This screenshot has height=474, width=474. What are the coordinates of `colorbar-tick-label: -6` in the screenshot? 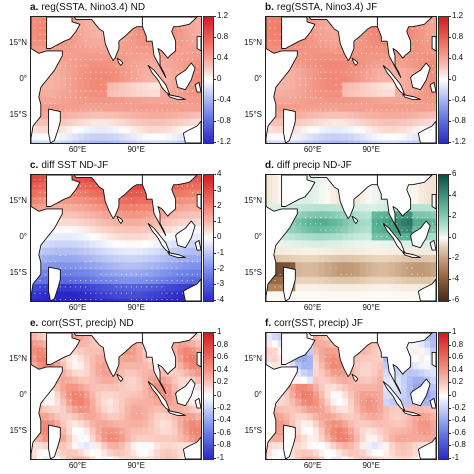 It's located at (456, 299).